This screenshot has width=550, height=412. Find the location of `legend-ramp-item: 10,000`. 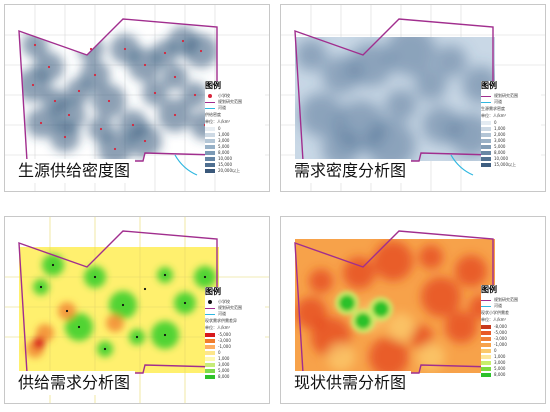

legend-ramp-item: 10,000 is located at coordinates (235, 159).